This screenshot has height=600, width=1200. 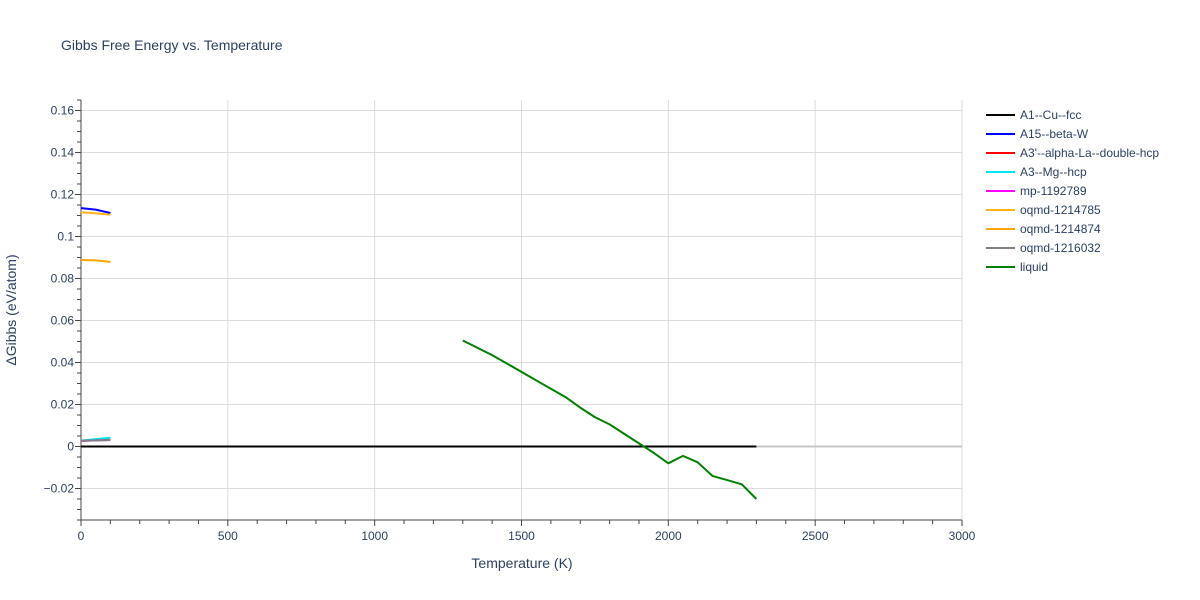 What do you see at coordinates (1053, 172) in the screenshot?
I see `legend-label: A3--Mg--hcp` at bounding box center [1053, 172].